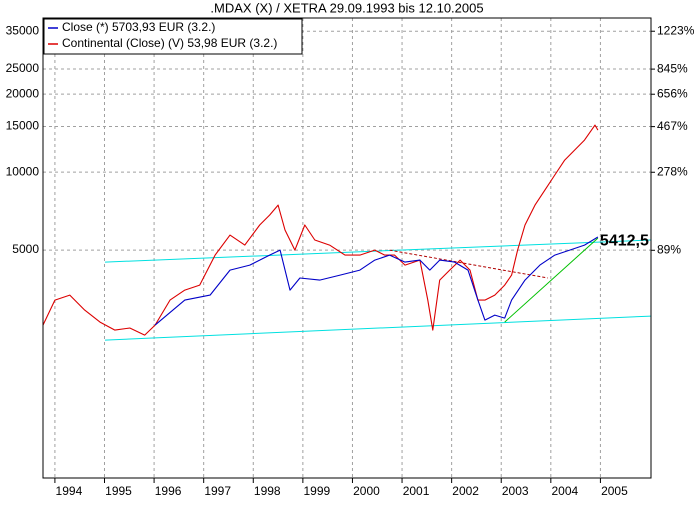 This screenshot has width=700, height=505. I want to click on x-tick-label: 1997, so click(217, 491).